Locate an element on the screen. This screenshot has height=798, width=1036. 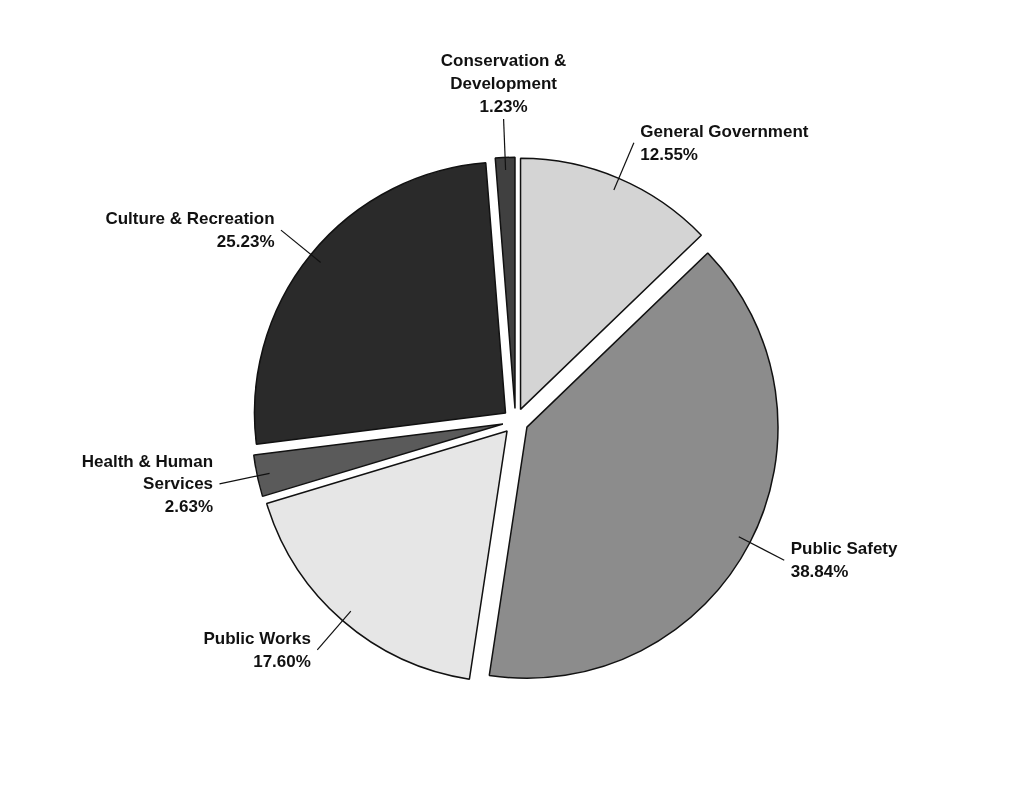
data-label: 25.23% is located at coordinates (245, 241).